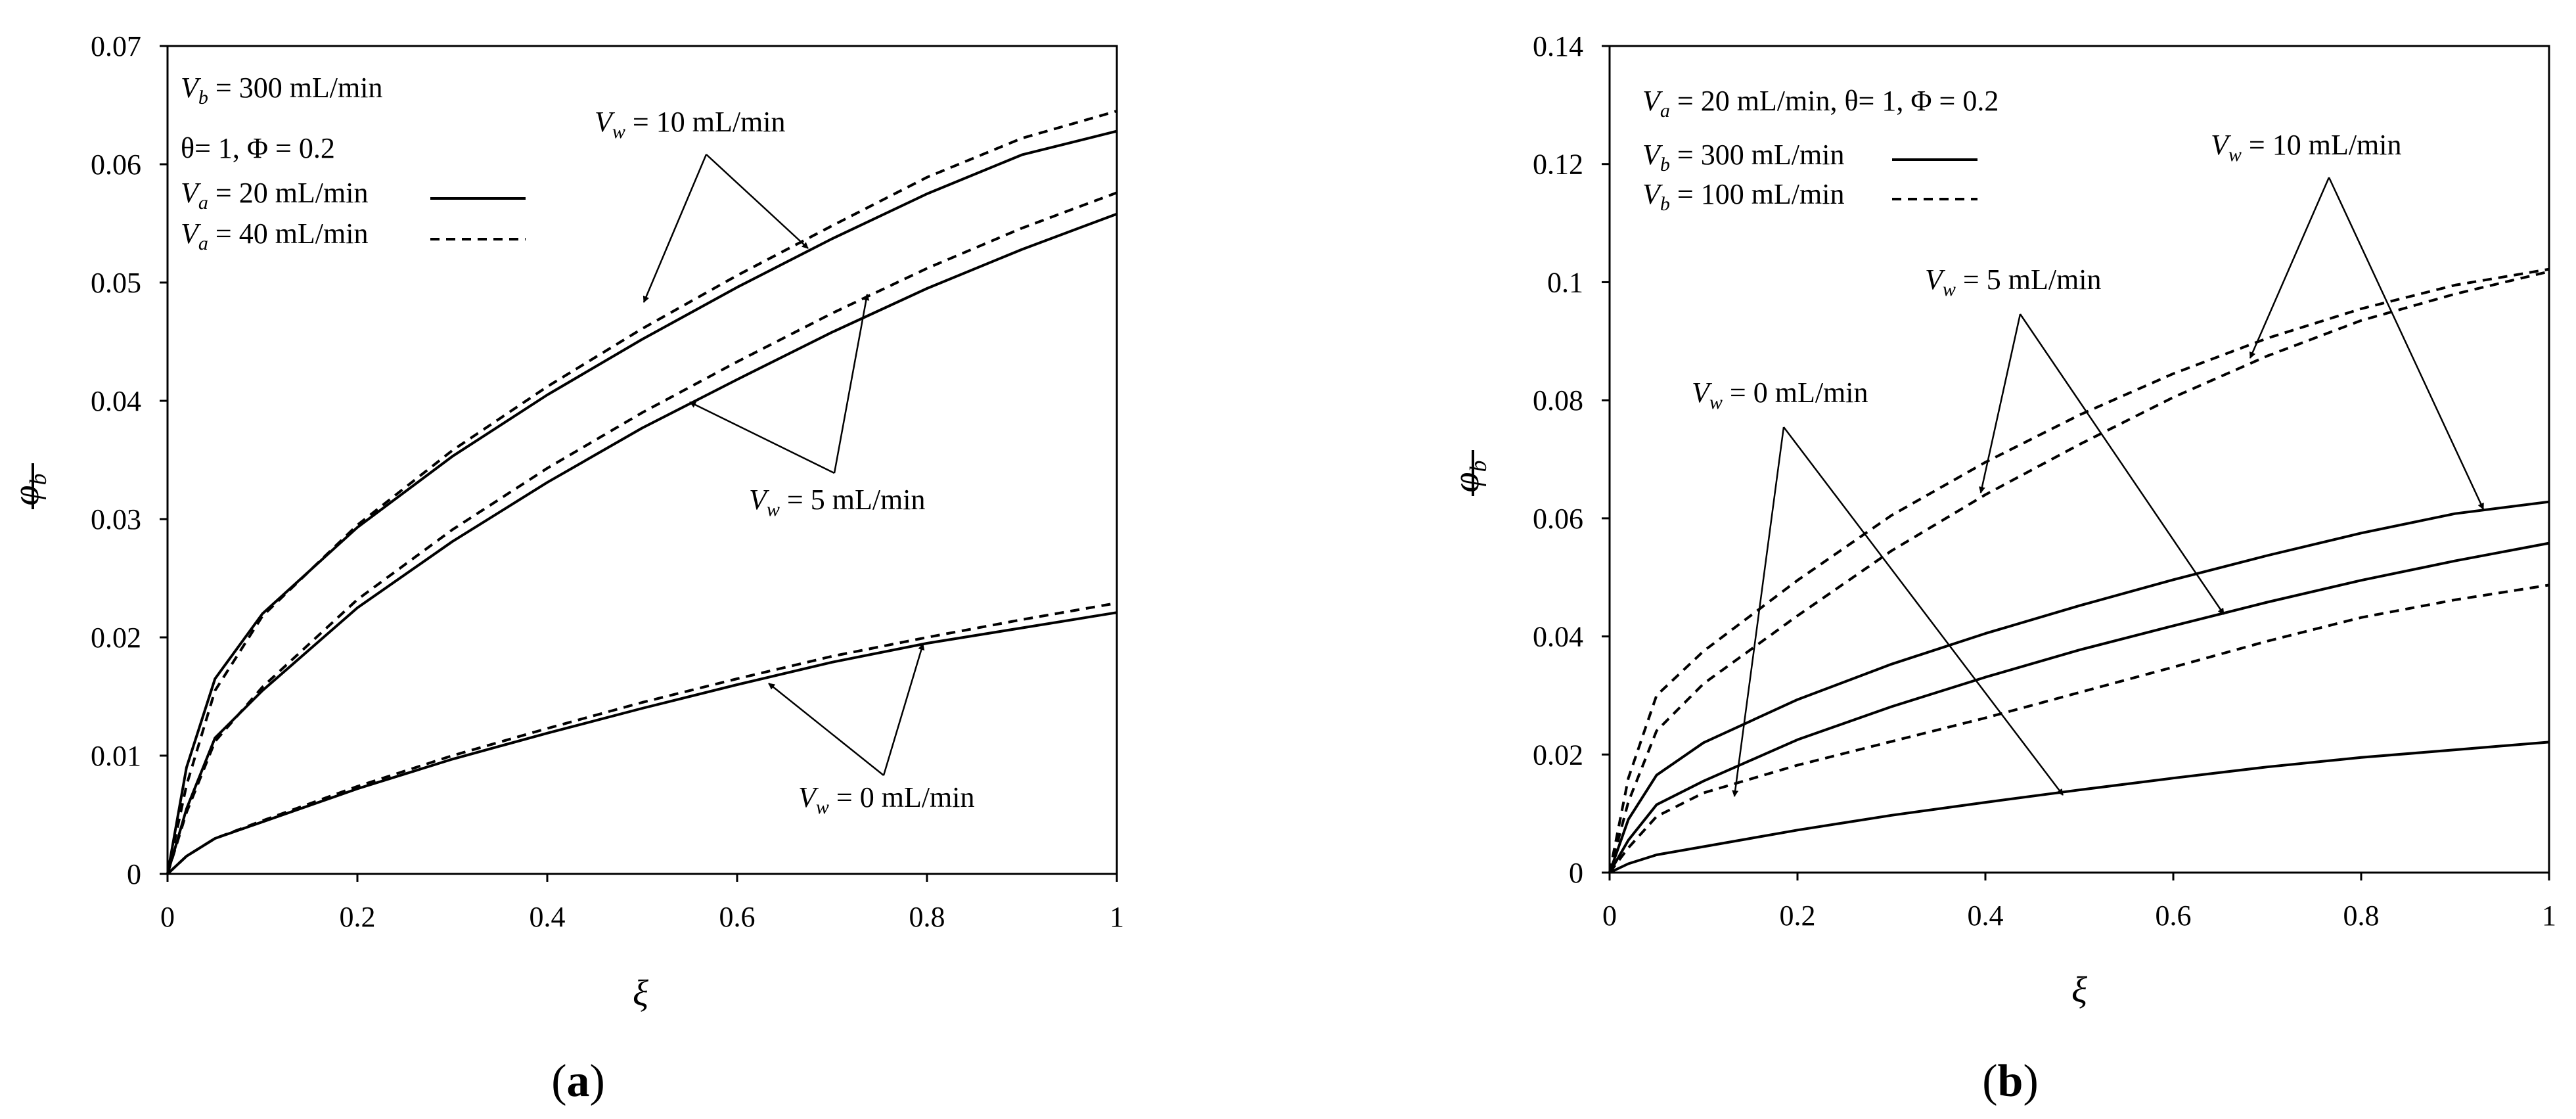 The width and height of the screenshot is (2576, 1119). What do you see at coordinates (886, 799) in the screenshot?
I see `annotation-vw0-a: Vw = 0 mL/min` at bounding box center [886, 799].